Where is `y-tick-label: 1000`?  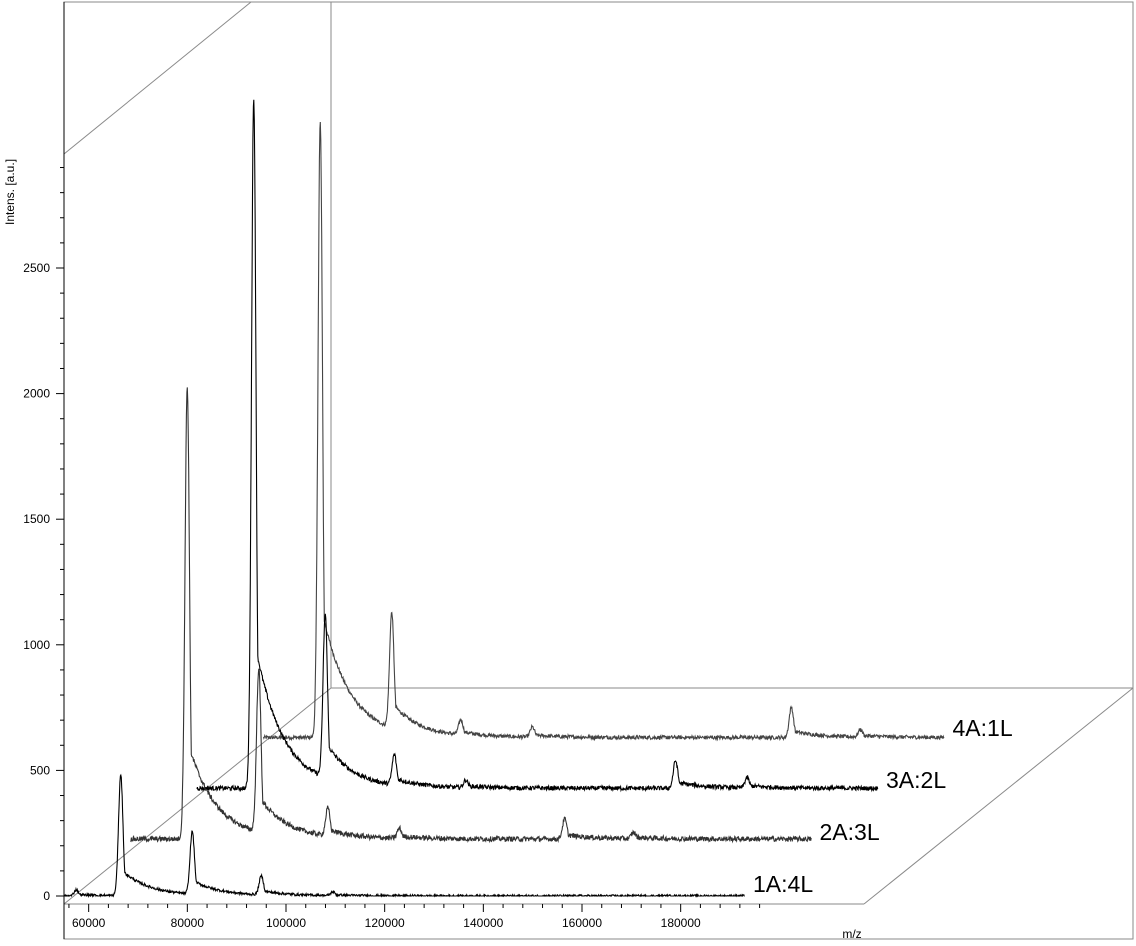
y-tick-label: 1000 is located at coordinates (36, 645).